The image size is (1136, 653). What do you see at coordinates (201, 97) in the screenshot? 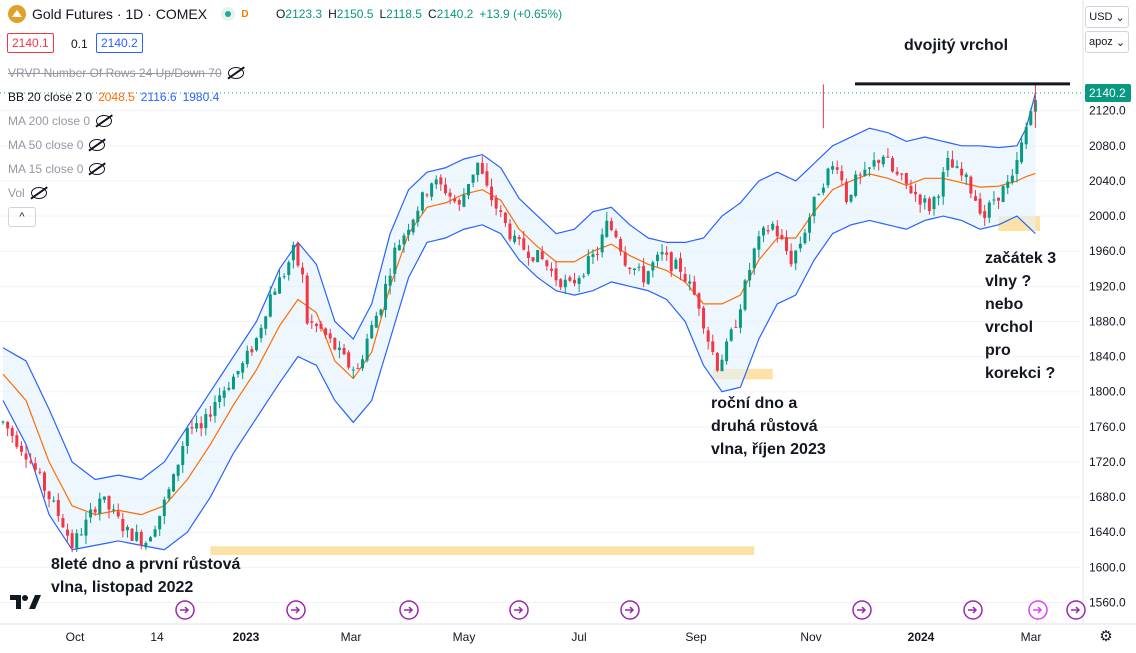
I see `bb-lower-value: 1980.4` at bounding box center [201, 97].